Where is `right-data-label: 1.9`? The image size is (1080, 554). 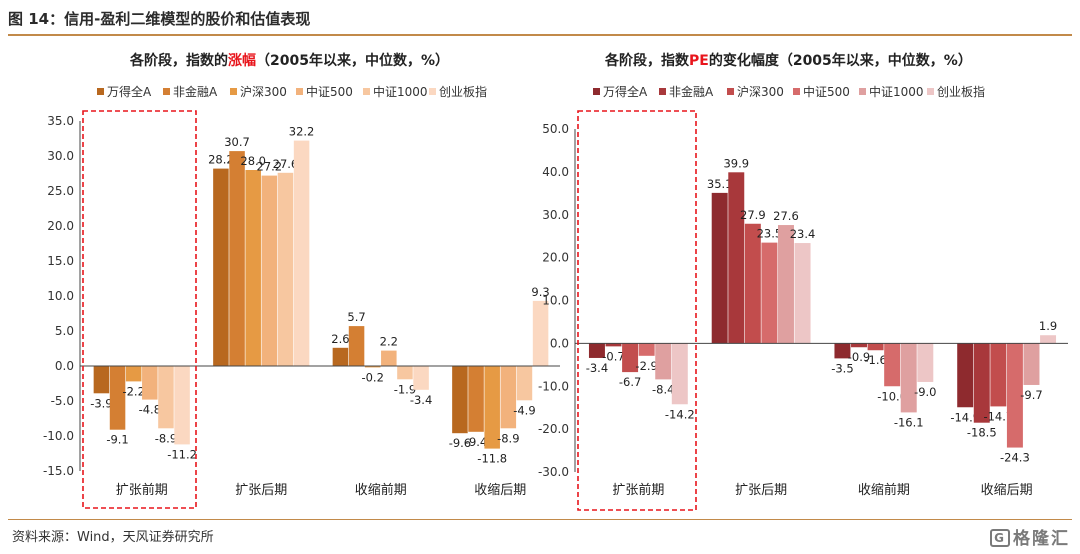
right-data-label: 1.9 is located at coordinates (1048, 326).